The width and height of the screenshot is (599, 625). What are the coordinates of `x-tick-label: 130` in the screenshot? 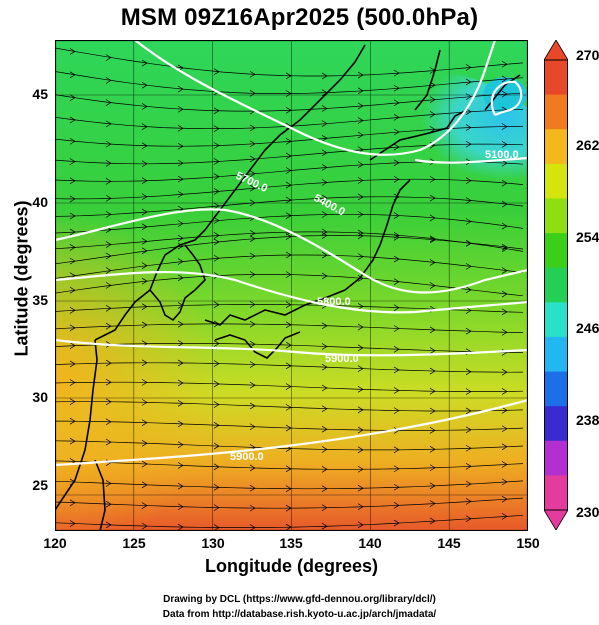 It's located at (213, 543).